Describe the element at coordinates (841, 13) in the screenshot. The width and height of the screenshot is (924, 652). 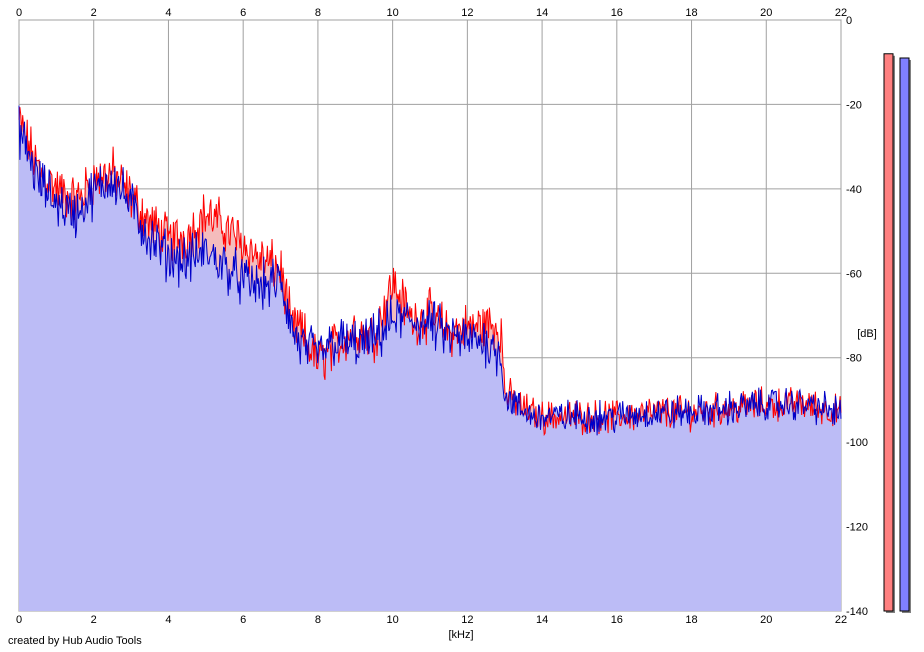
I see `x-tick-label-top: 22` at that location.